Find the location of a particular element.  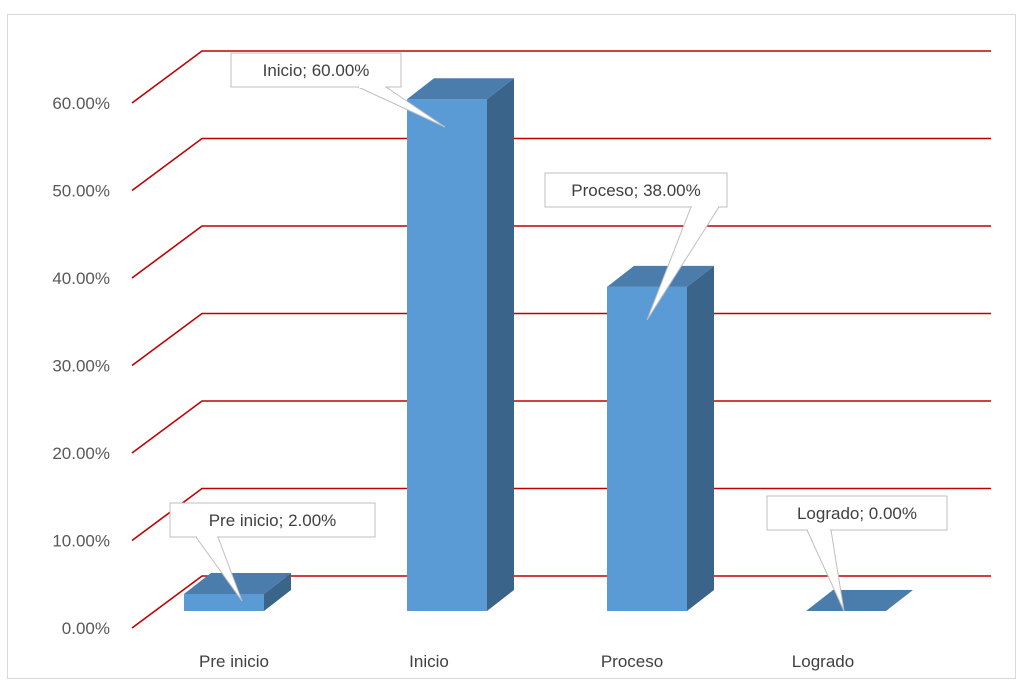

data-label: Logrado; 0.00% is located at coordinates (857, 513).